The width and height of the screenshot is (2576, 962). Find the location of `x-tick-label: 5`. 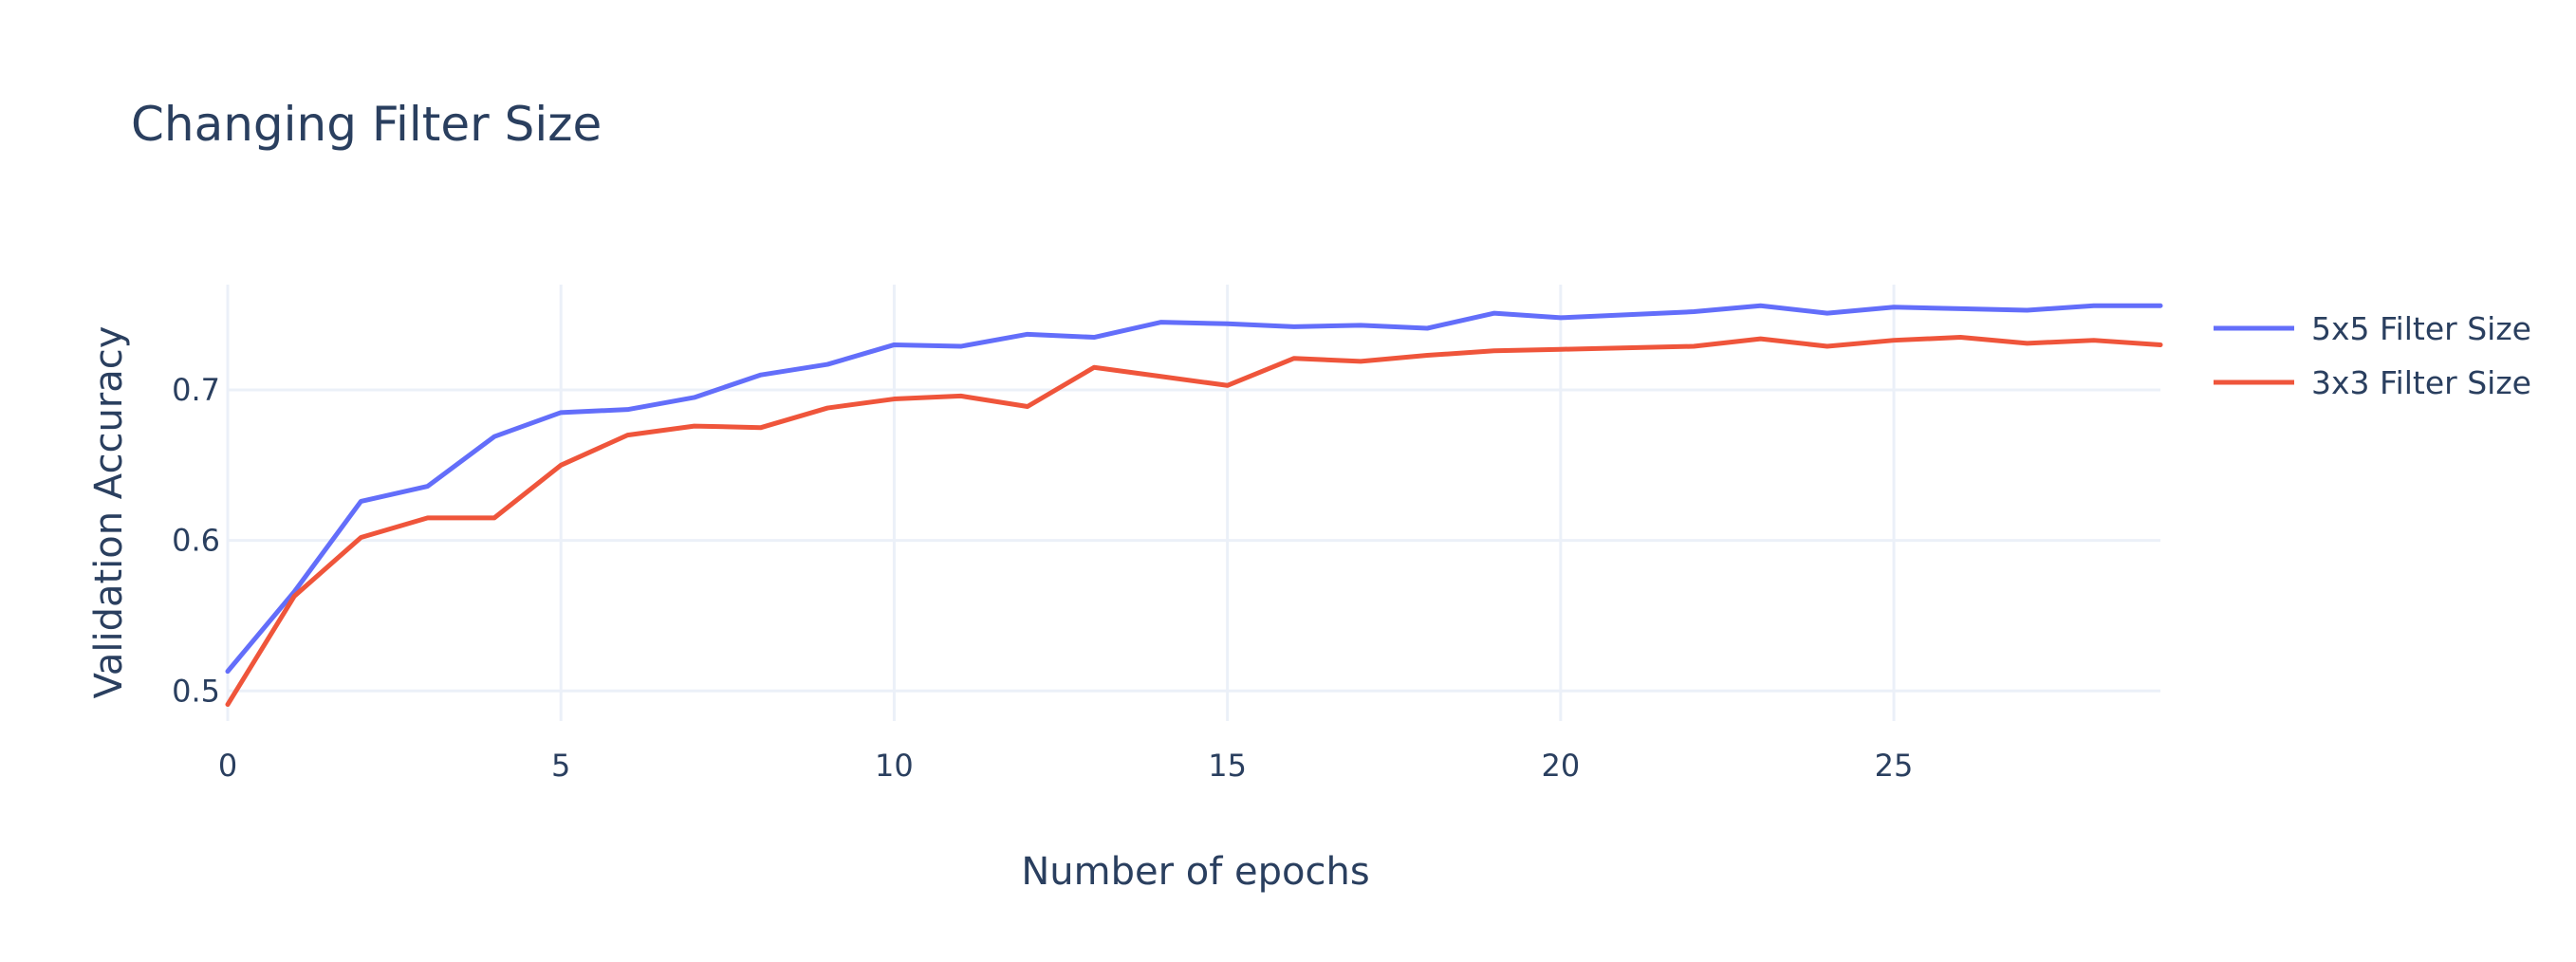

x-tick-label: 5 is located at coordinates (560, 766).